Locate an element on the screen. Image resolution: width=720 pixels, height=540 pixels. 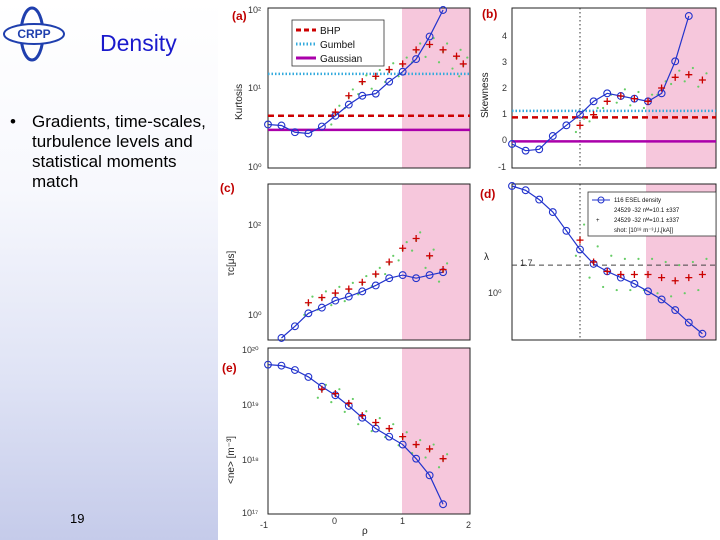
ytick-b-2: 2 is located at coordinates (504, 88).